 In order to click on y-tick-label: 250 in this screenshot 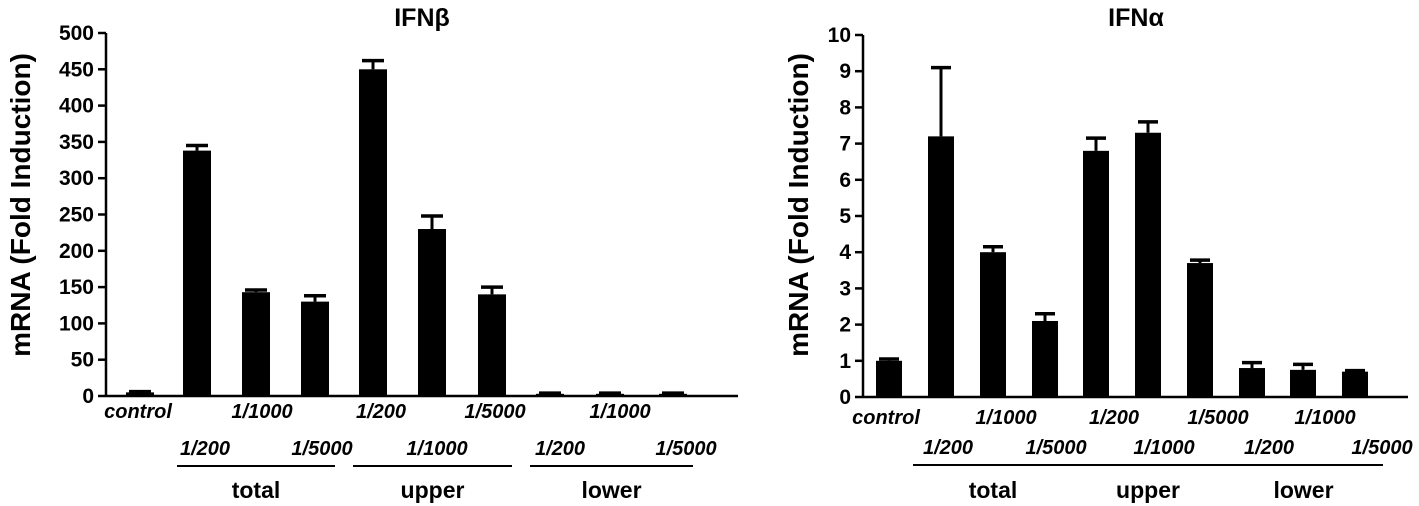, I will do `click(76, 215)`.